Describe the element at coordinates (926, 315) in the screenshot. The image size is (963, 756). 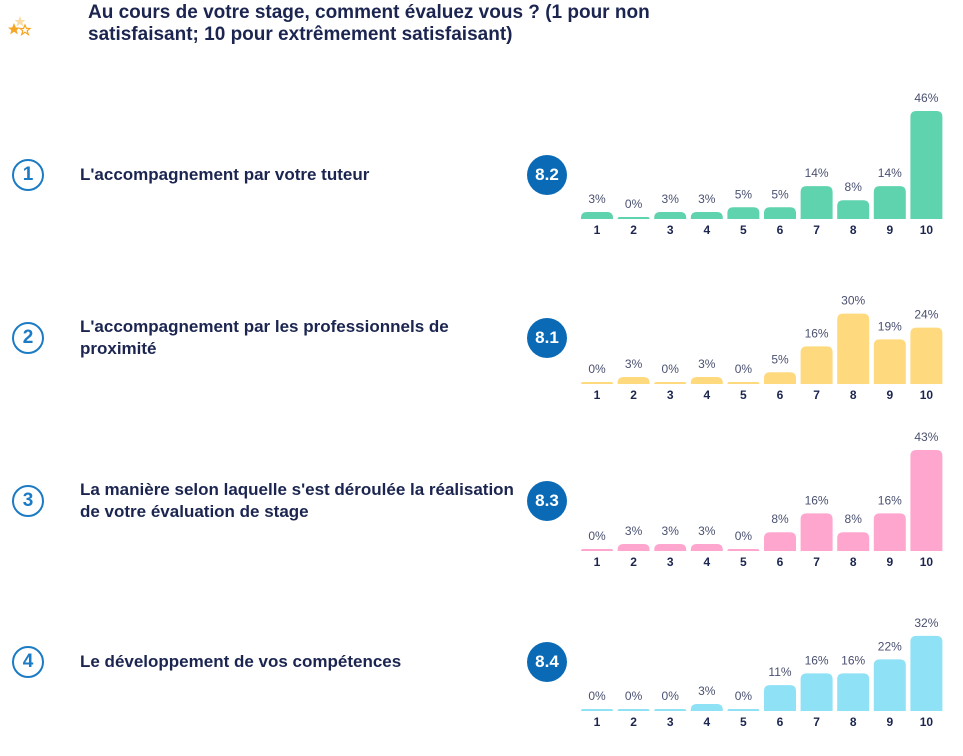
I see `bar-value-label: 24%` at that location.